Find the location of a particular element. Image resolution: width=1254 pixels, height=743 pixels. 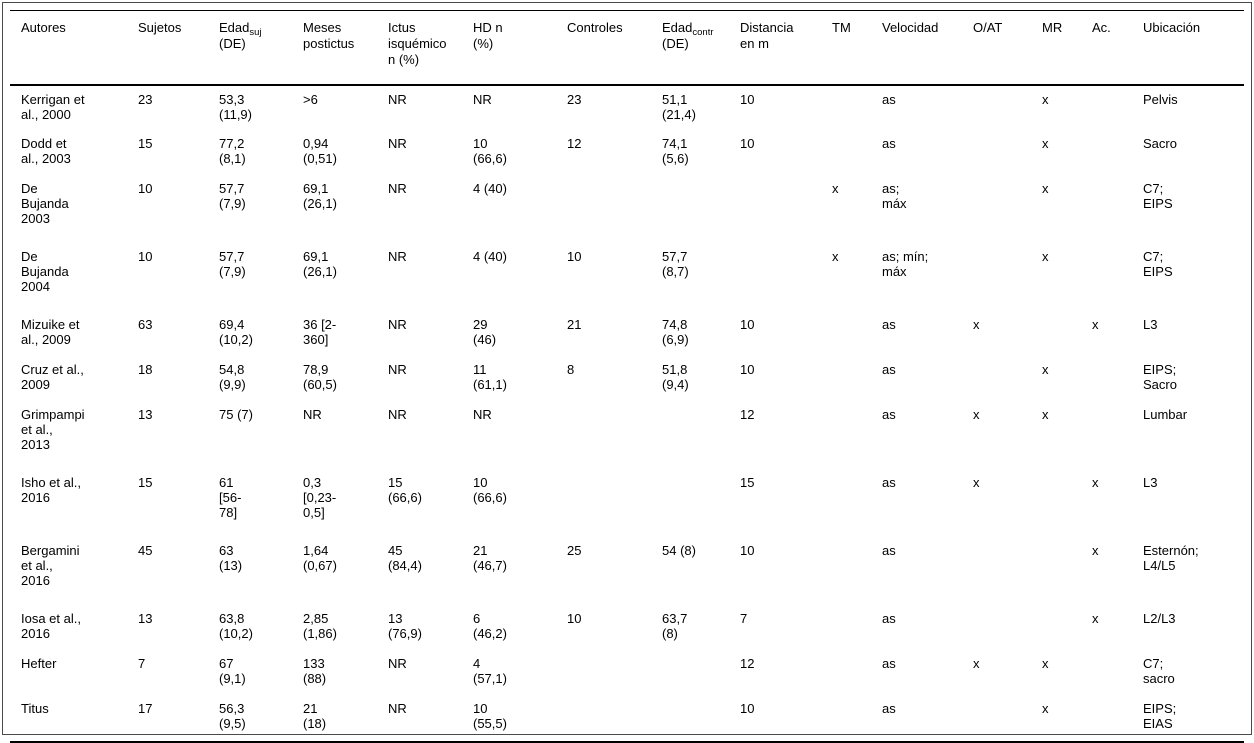

col-header-sujetos: Sujetos is located at coordinates (167, 48).